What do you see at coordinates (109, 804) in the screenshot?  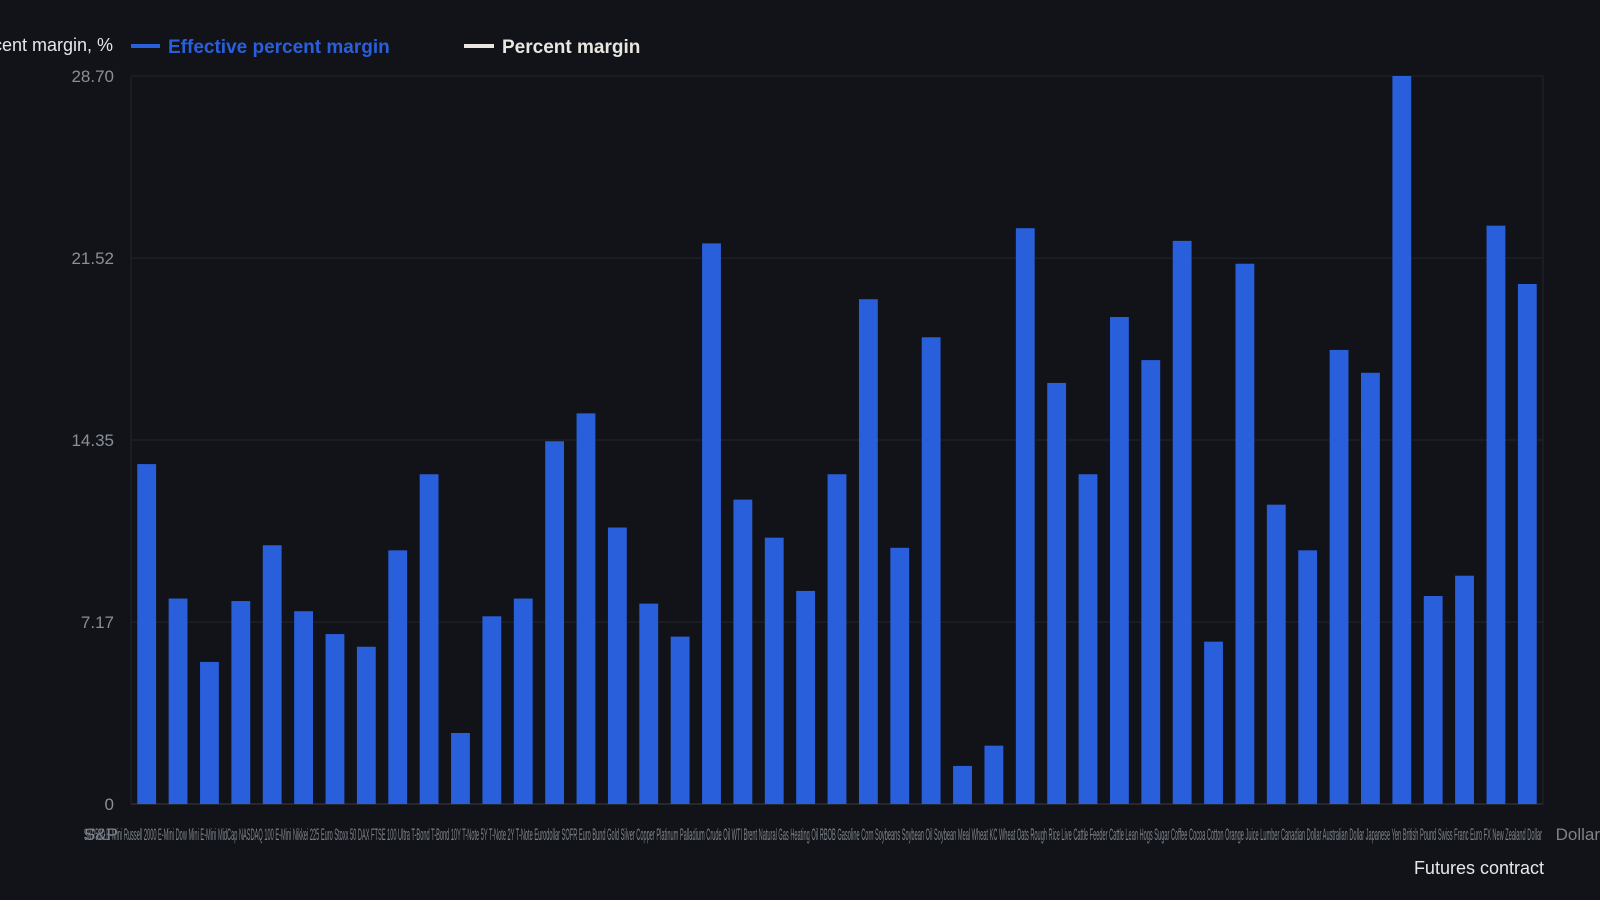 I see `y-tick-label: 0` at bounding box center [109, 804].